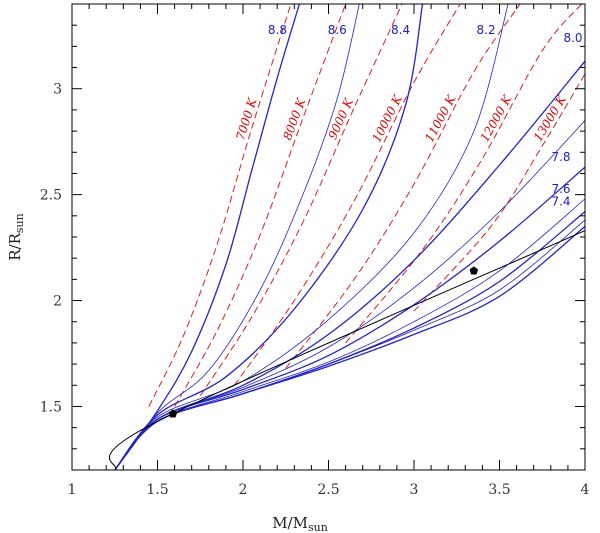 The image size is (600, 533). Describe the element at coordinates (157, 490) in the screenshot. I see `x-tick-label: 1.5` at that location.